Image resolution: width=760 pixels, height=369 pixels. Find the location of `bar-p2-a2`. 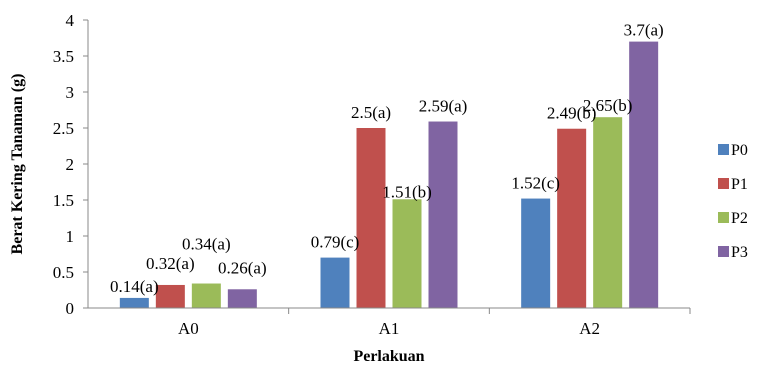

bar-p2-a2 is located at coordinates (608, 212).